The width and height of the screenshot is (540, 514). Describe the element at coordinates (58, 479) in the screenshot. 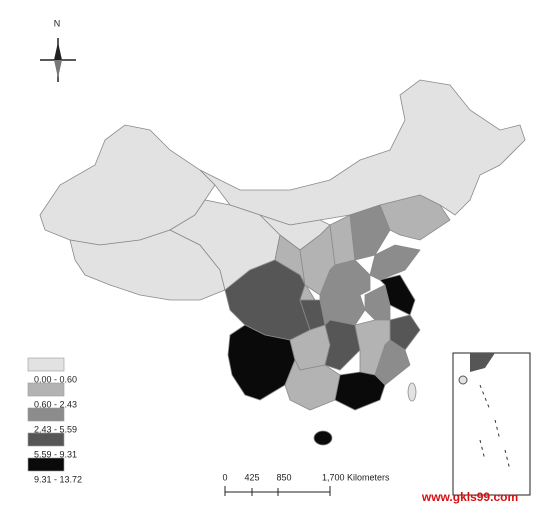

I see `legend-label: 9.31 - 13.72` at that location.